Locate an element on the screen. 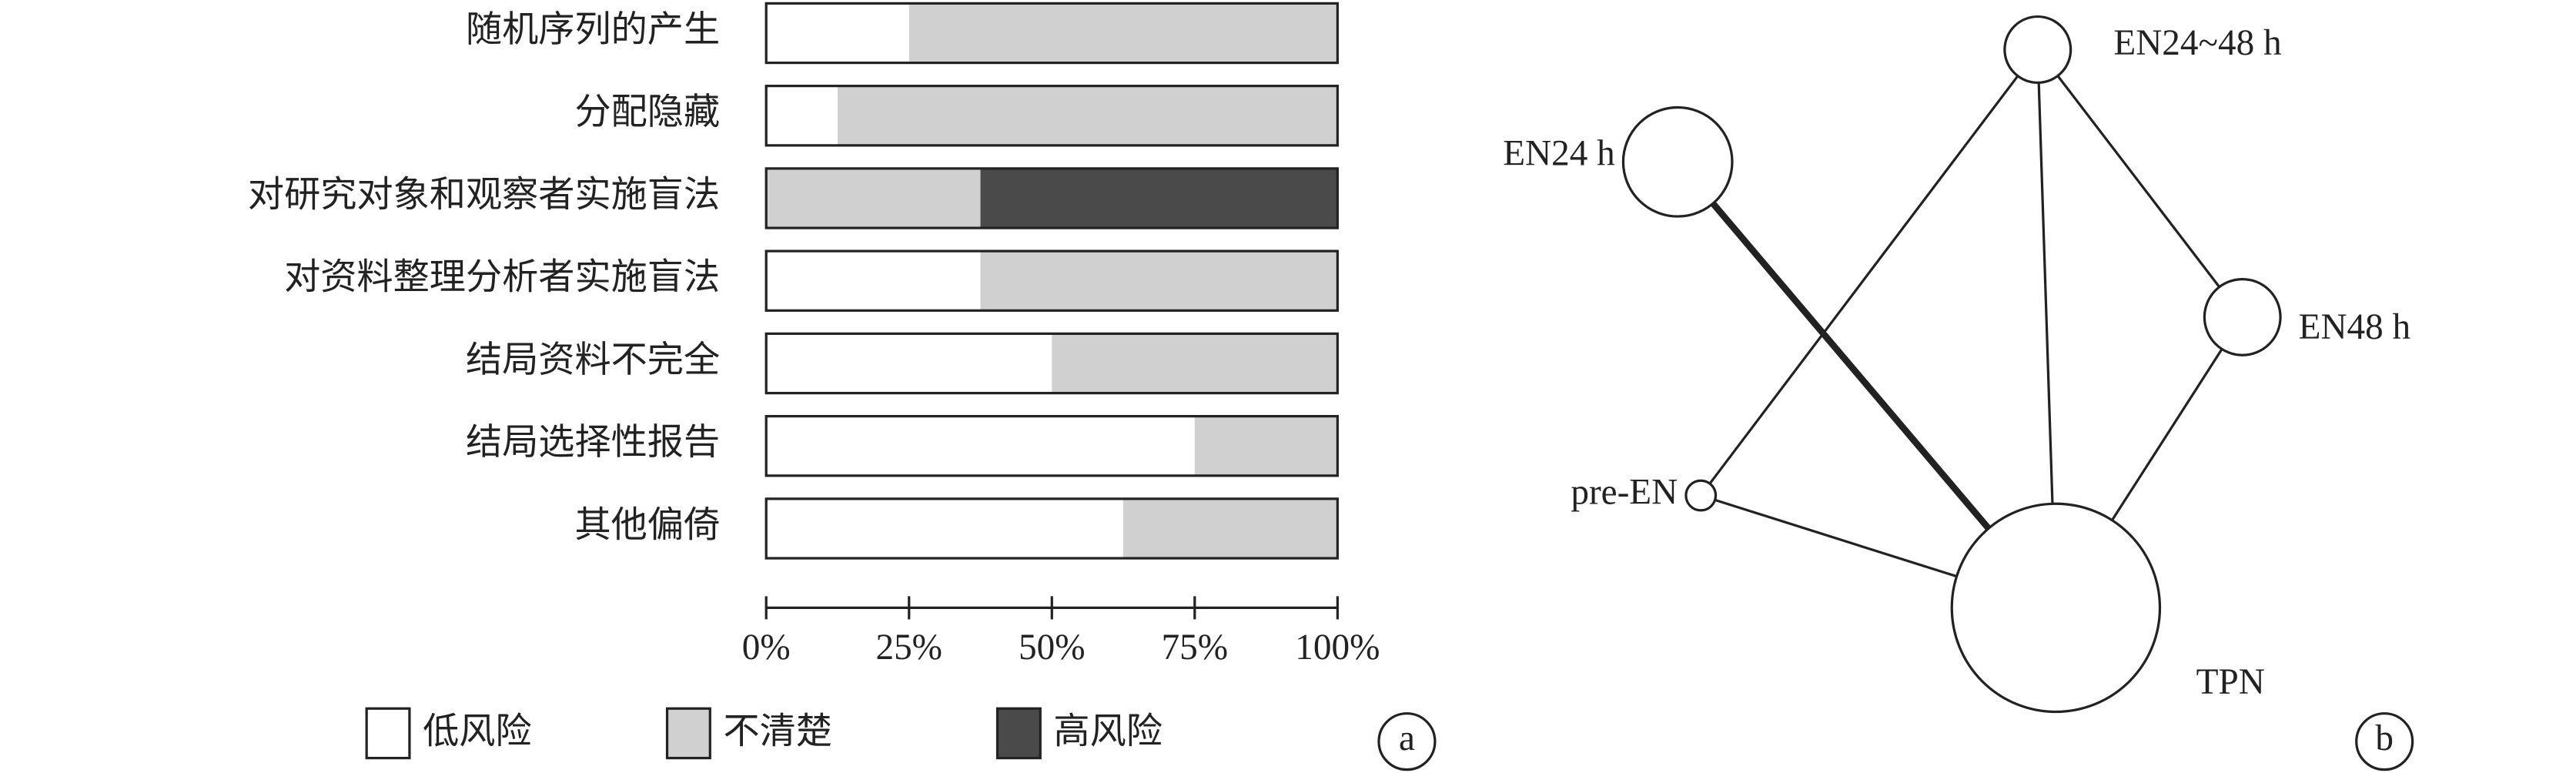 The width and height of the screenshot is (2576, 773). node-label: EN24 h is located at coordinates (1559, 154).